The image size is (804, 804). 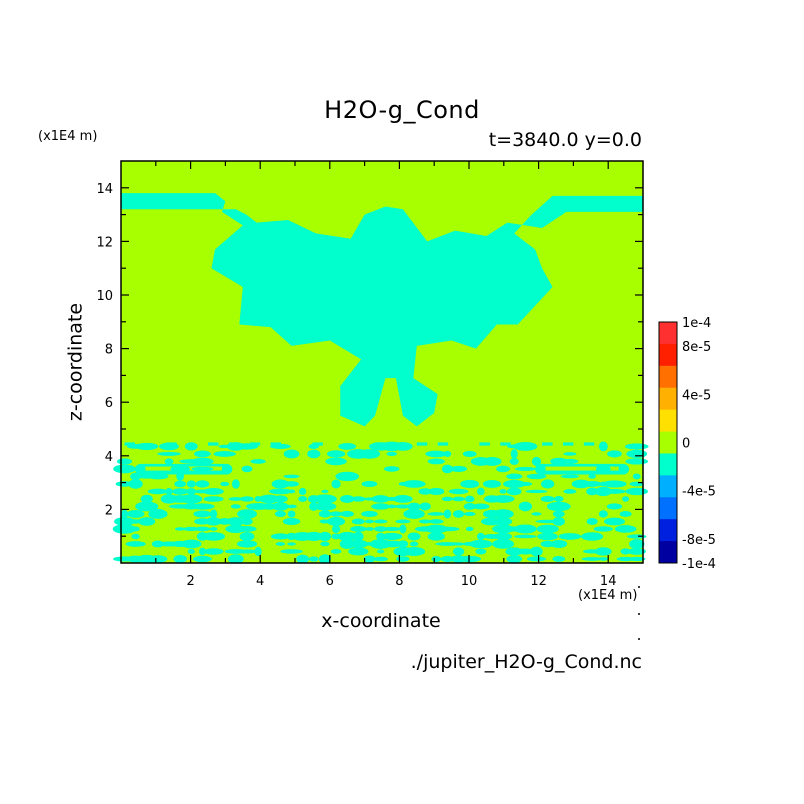 What do you see at coordinates (469, 581) in the screenshot?
I see `x-tick-label: 10` at bounding box center [469, 581].